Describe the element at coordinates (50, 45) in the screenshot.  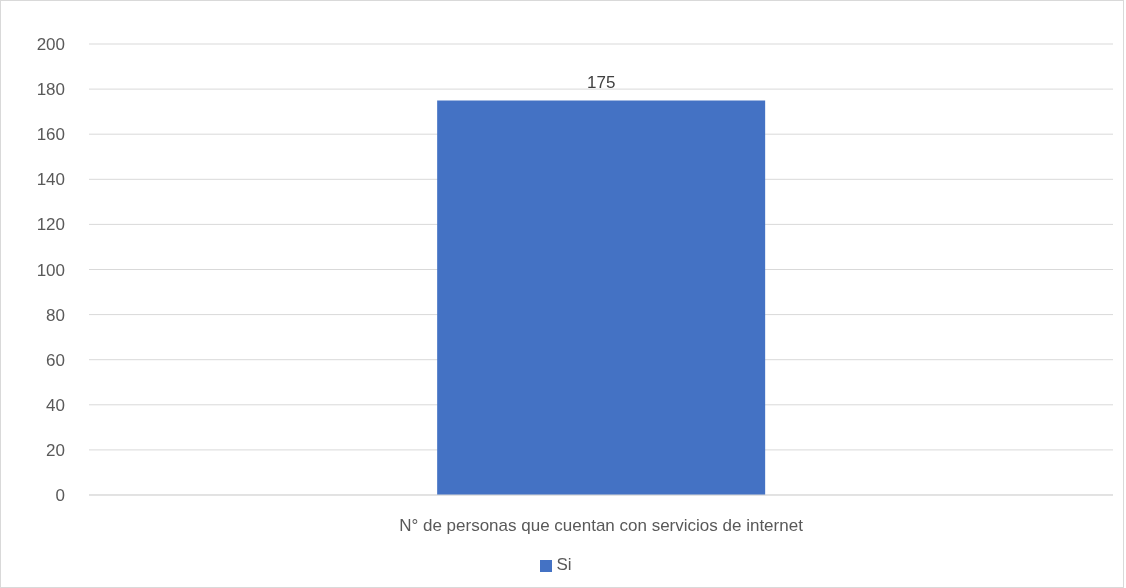
I see `y-tick-label: 200` at that location.